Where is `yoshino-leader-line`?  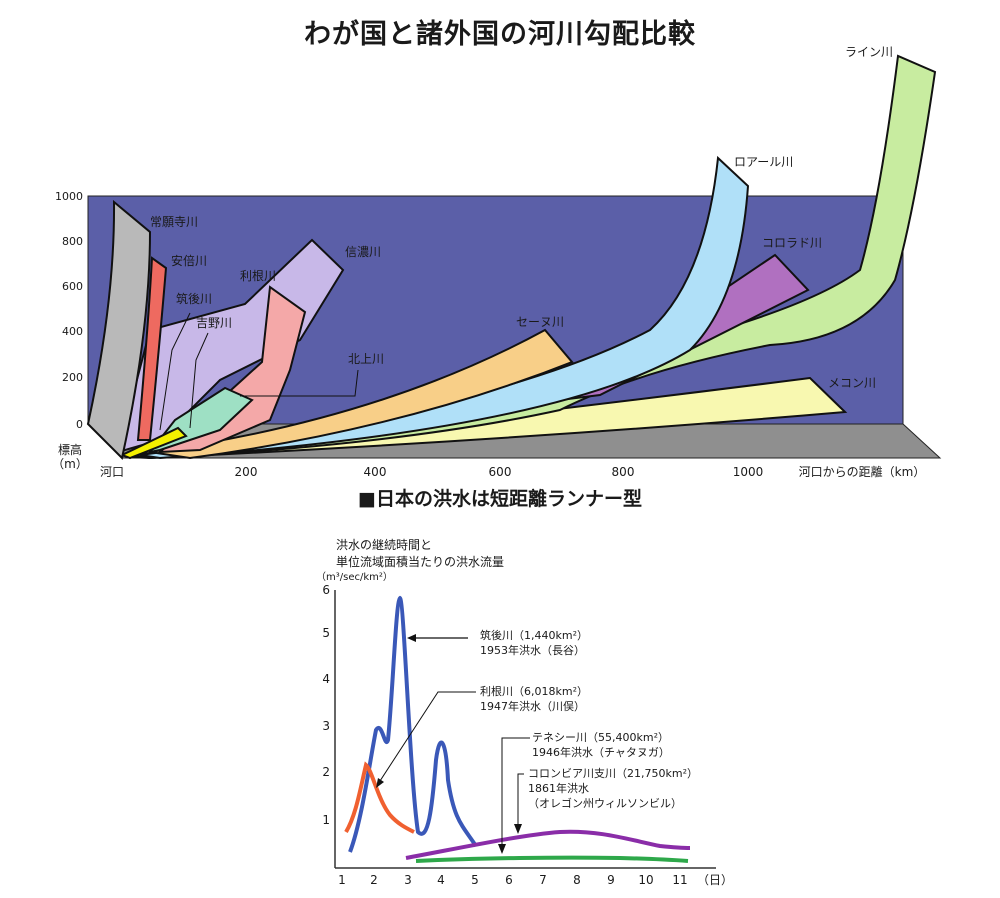 yoshino-leader-line is located at coordinates (199, 380).